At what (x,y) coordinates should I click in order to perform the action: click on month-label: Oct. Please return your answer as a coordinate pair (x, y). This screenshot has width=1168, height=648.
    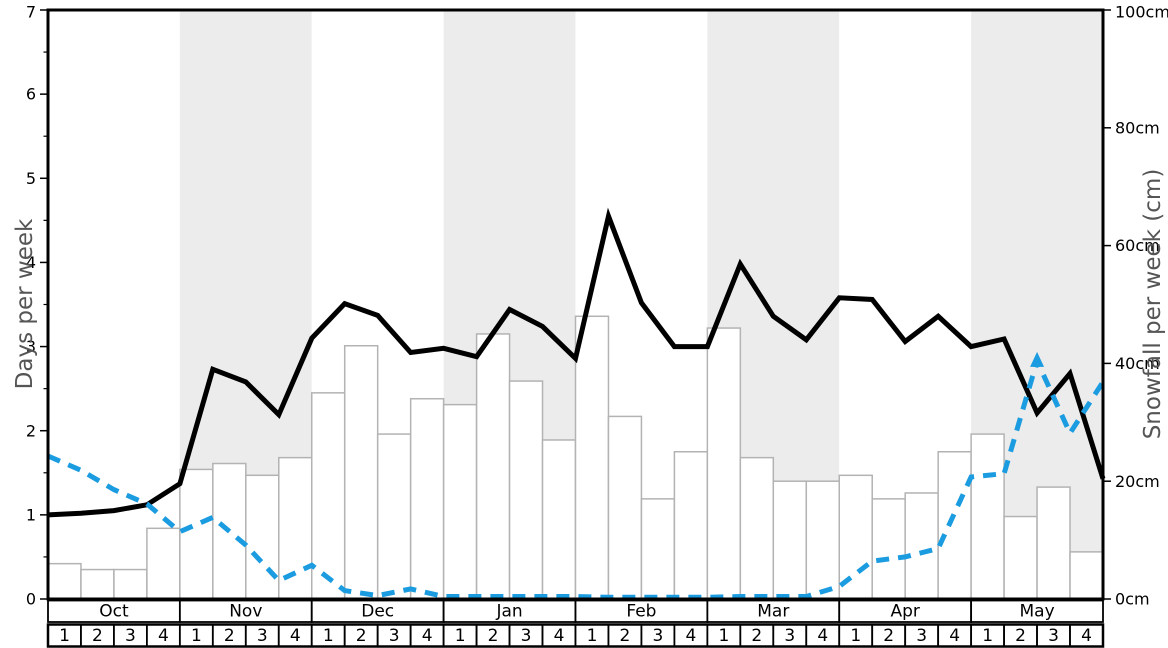
    Looking at the image, I should click on (114, 612).